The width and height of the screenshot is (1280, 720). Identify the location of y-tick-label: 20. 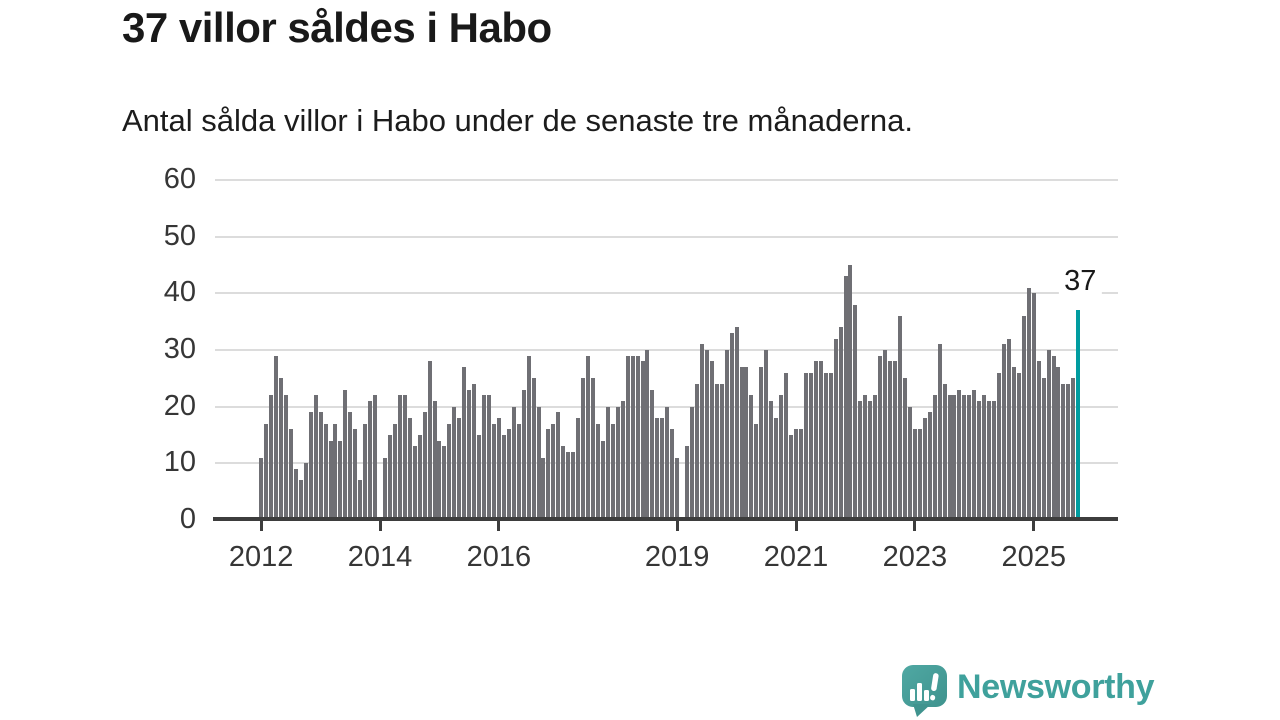
(179, 405).